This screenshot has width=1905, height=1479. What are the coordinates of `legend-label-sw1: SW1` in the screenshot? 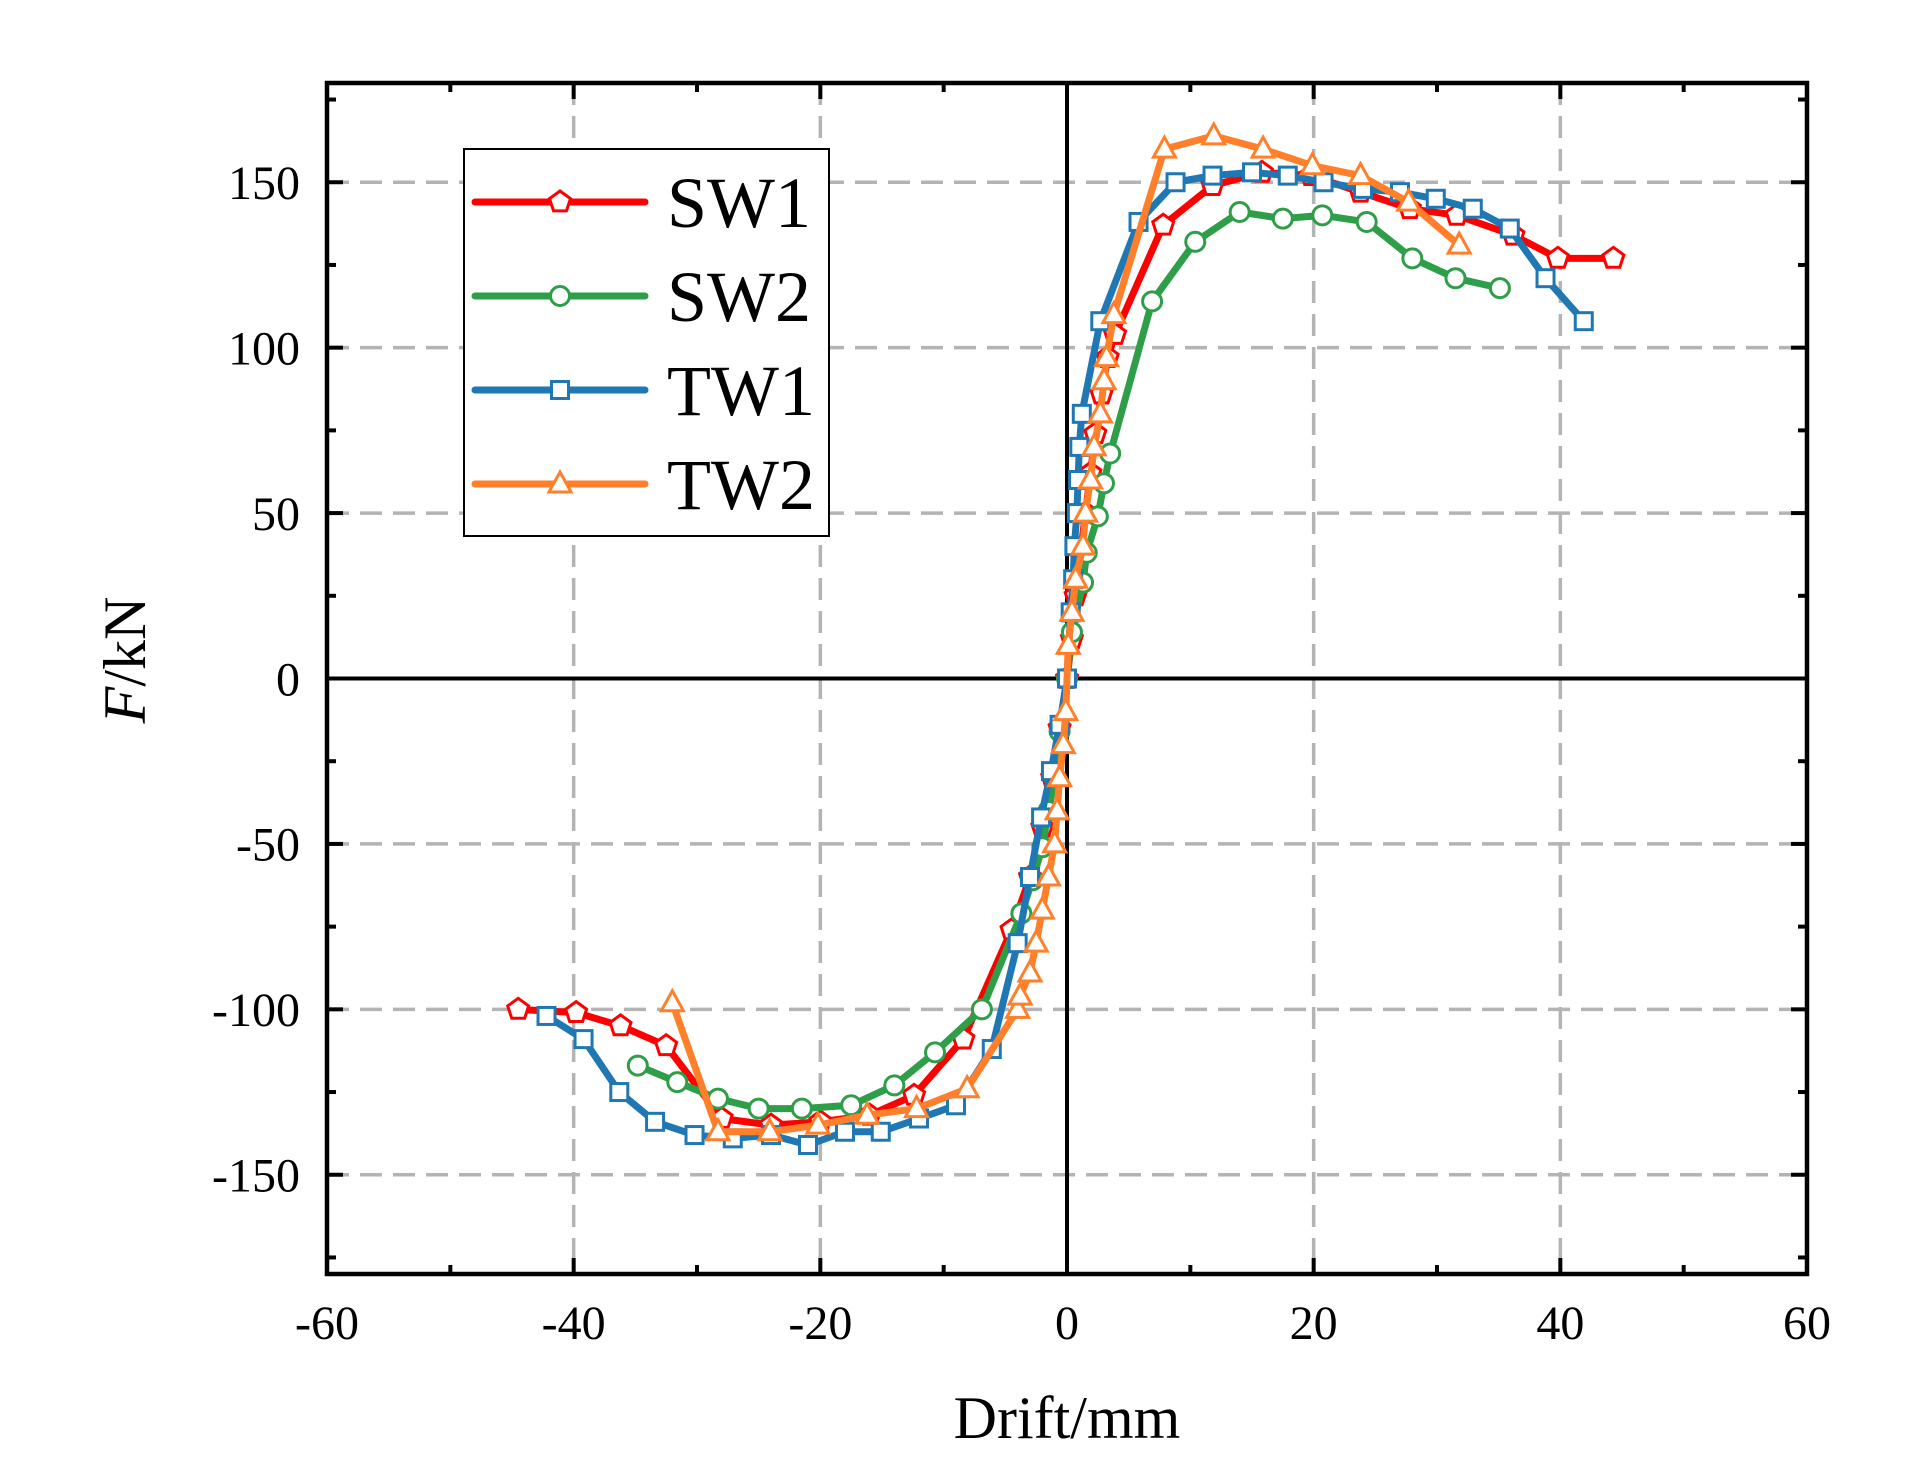 It's located at (739, 203).